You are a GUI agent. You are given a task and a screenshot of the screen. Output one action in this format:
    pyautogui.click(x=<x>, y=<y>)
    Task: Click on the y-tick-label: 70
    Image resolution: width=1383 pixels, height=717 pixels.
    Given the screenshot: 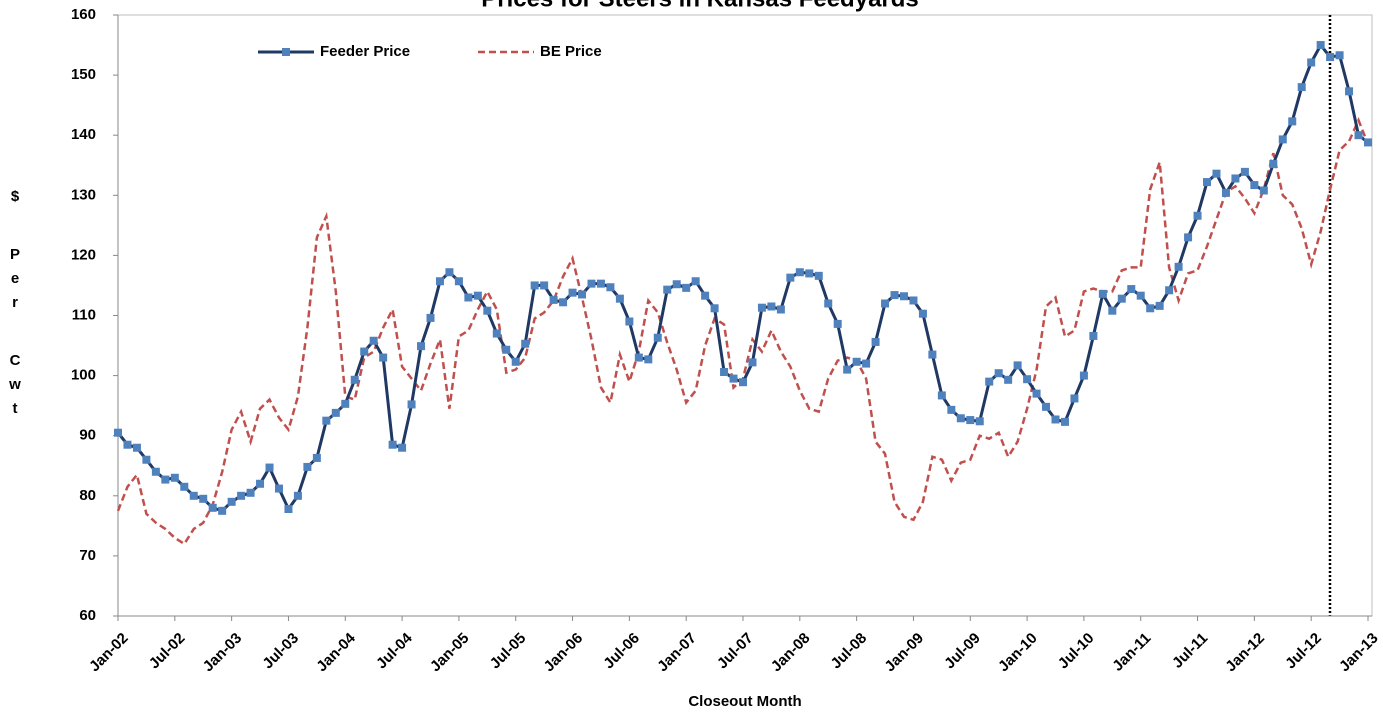 What is the action you would take?
    pyautogui.click(x=87, y=555)
    